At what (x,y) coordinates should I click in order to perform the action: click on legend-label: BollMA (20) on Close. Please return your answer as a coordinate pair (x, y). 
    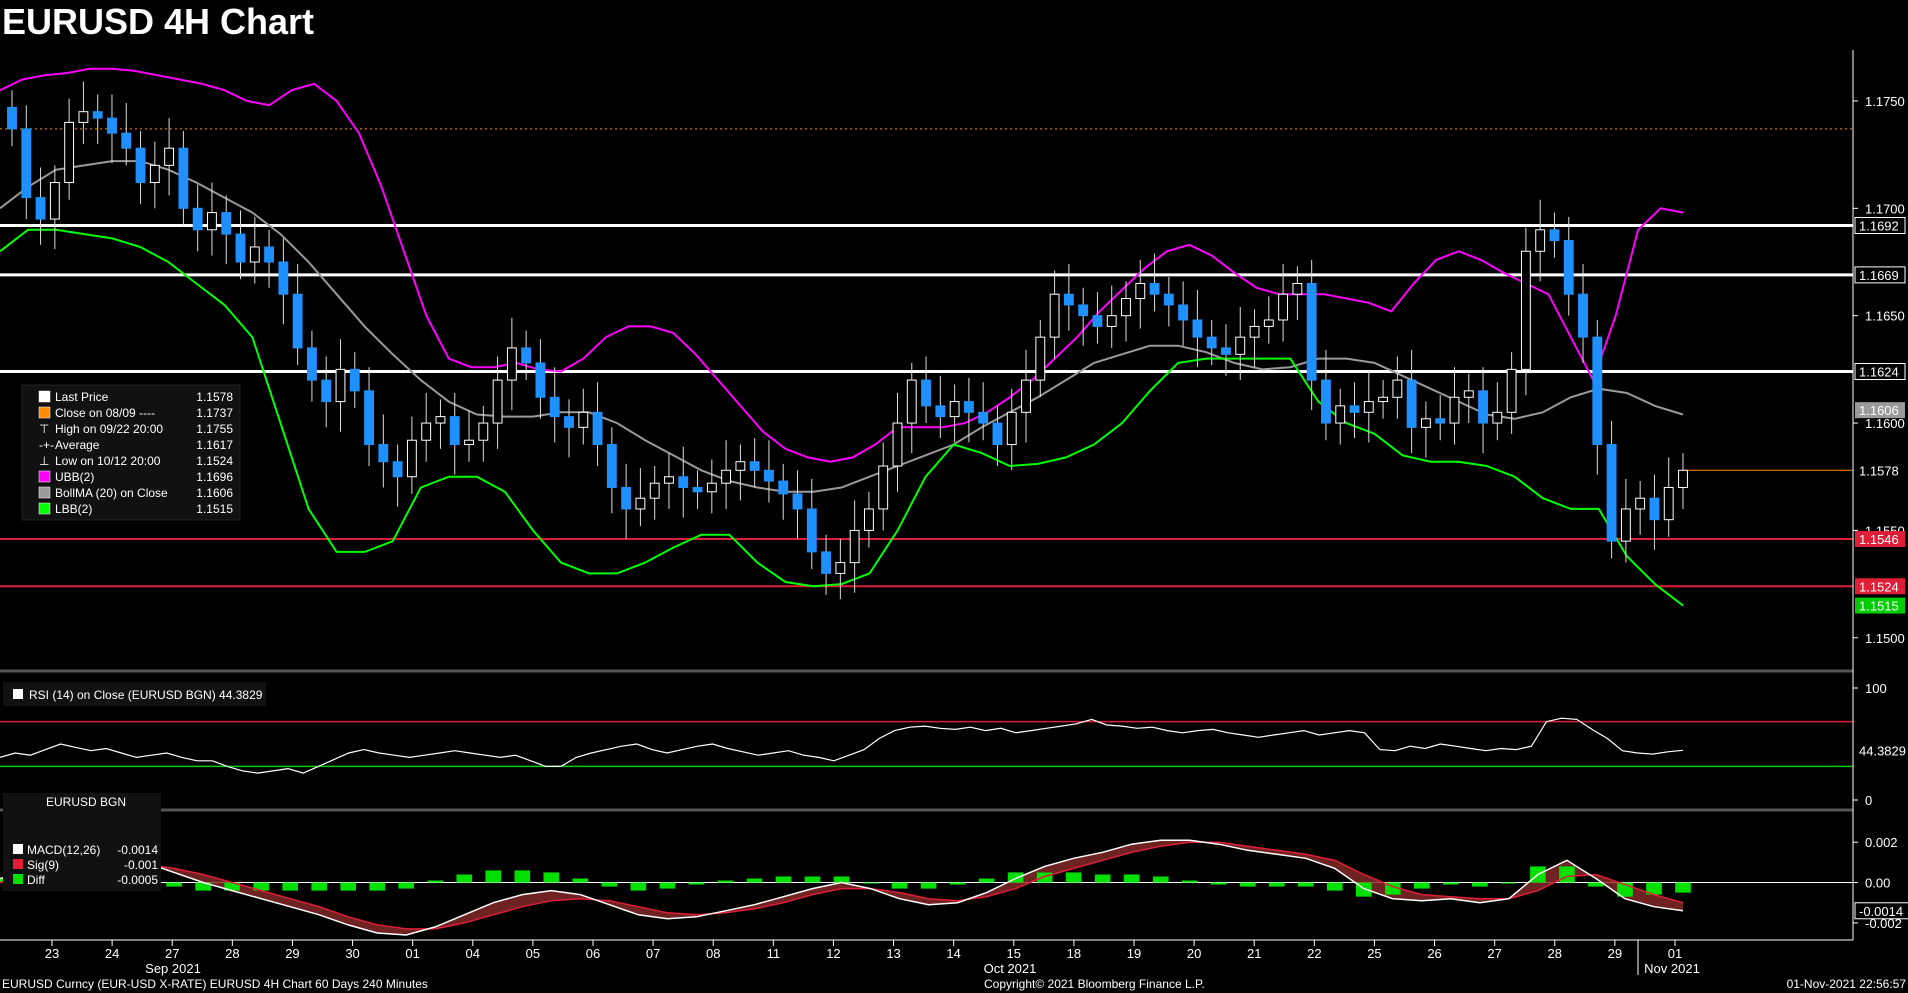
    Looking at the image, I should click on (111, 493).